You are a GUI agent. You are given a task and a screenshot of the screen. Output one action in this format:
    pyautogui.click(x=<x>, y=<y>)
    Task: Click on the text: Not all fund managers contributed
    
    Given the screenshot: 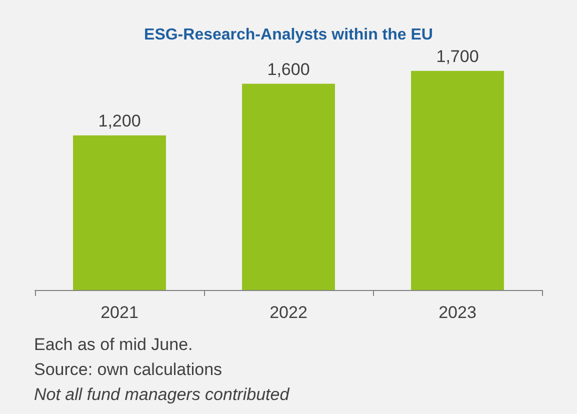 What is the action you would take?
    pyautogui.click(x=162, y=394)
    